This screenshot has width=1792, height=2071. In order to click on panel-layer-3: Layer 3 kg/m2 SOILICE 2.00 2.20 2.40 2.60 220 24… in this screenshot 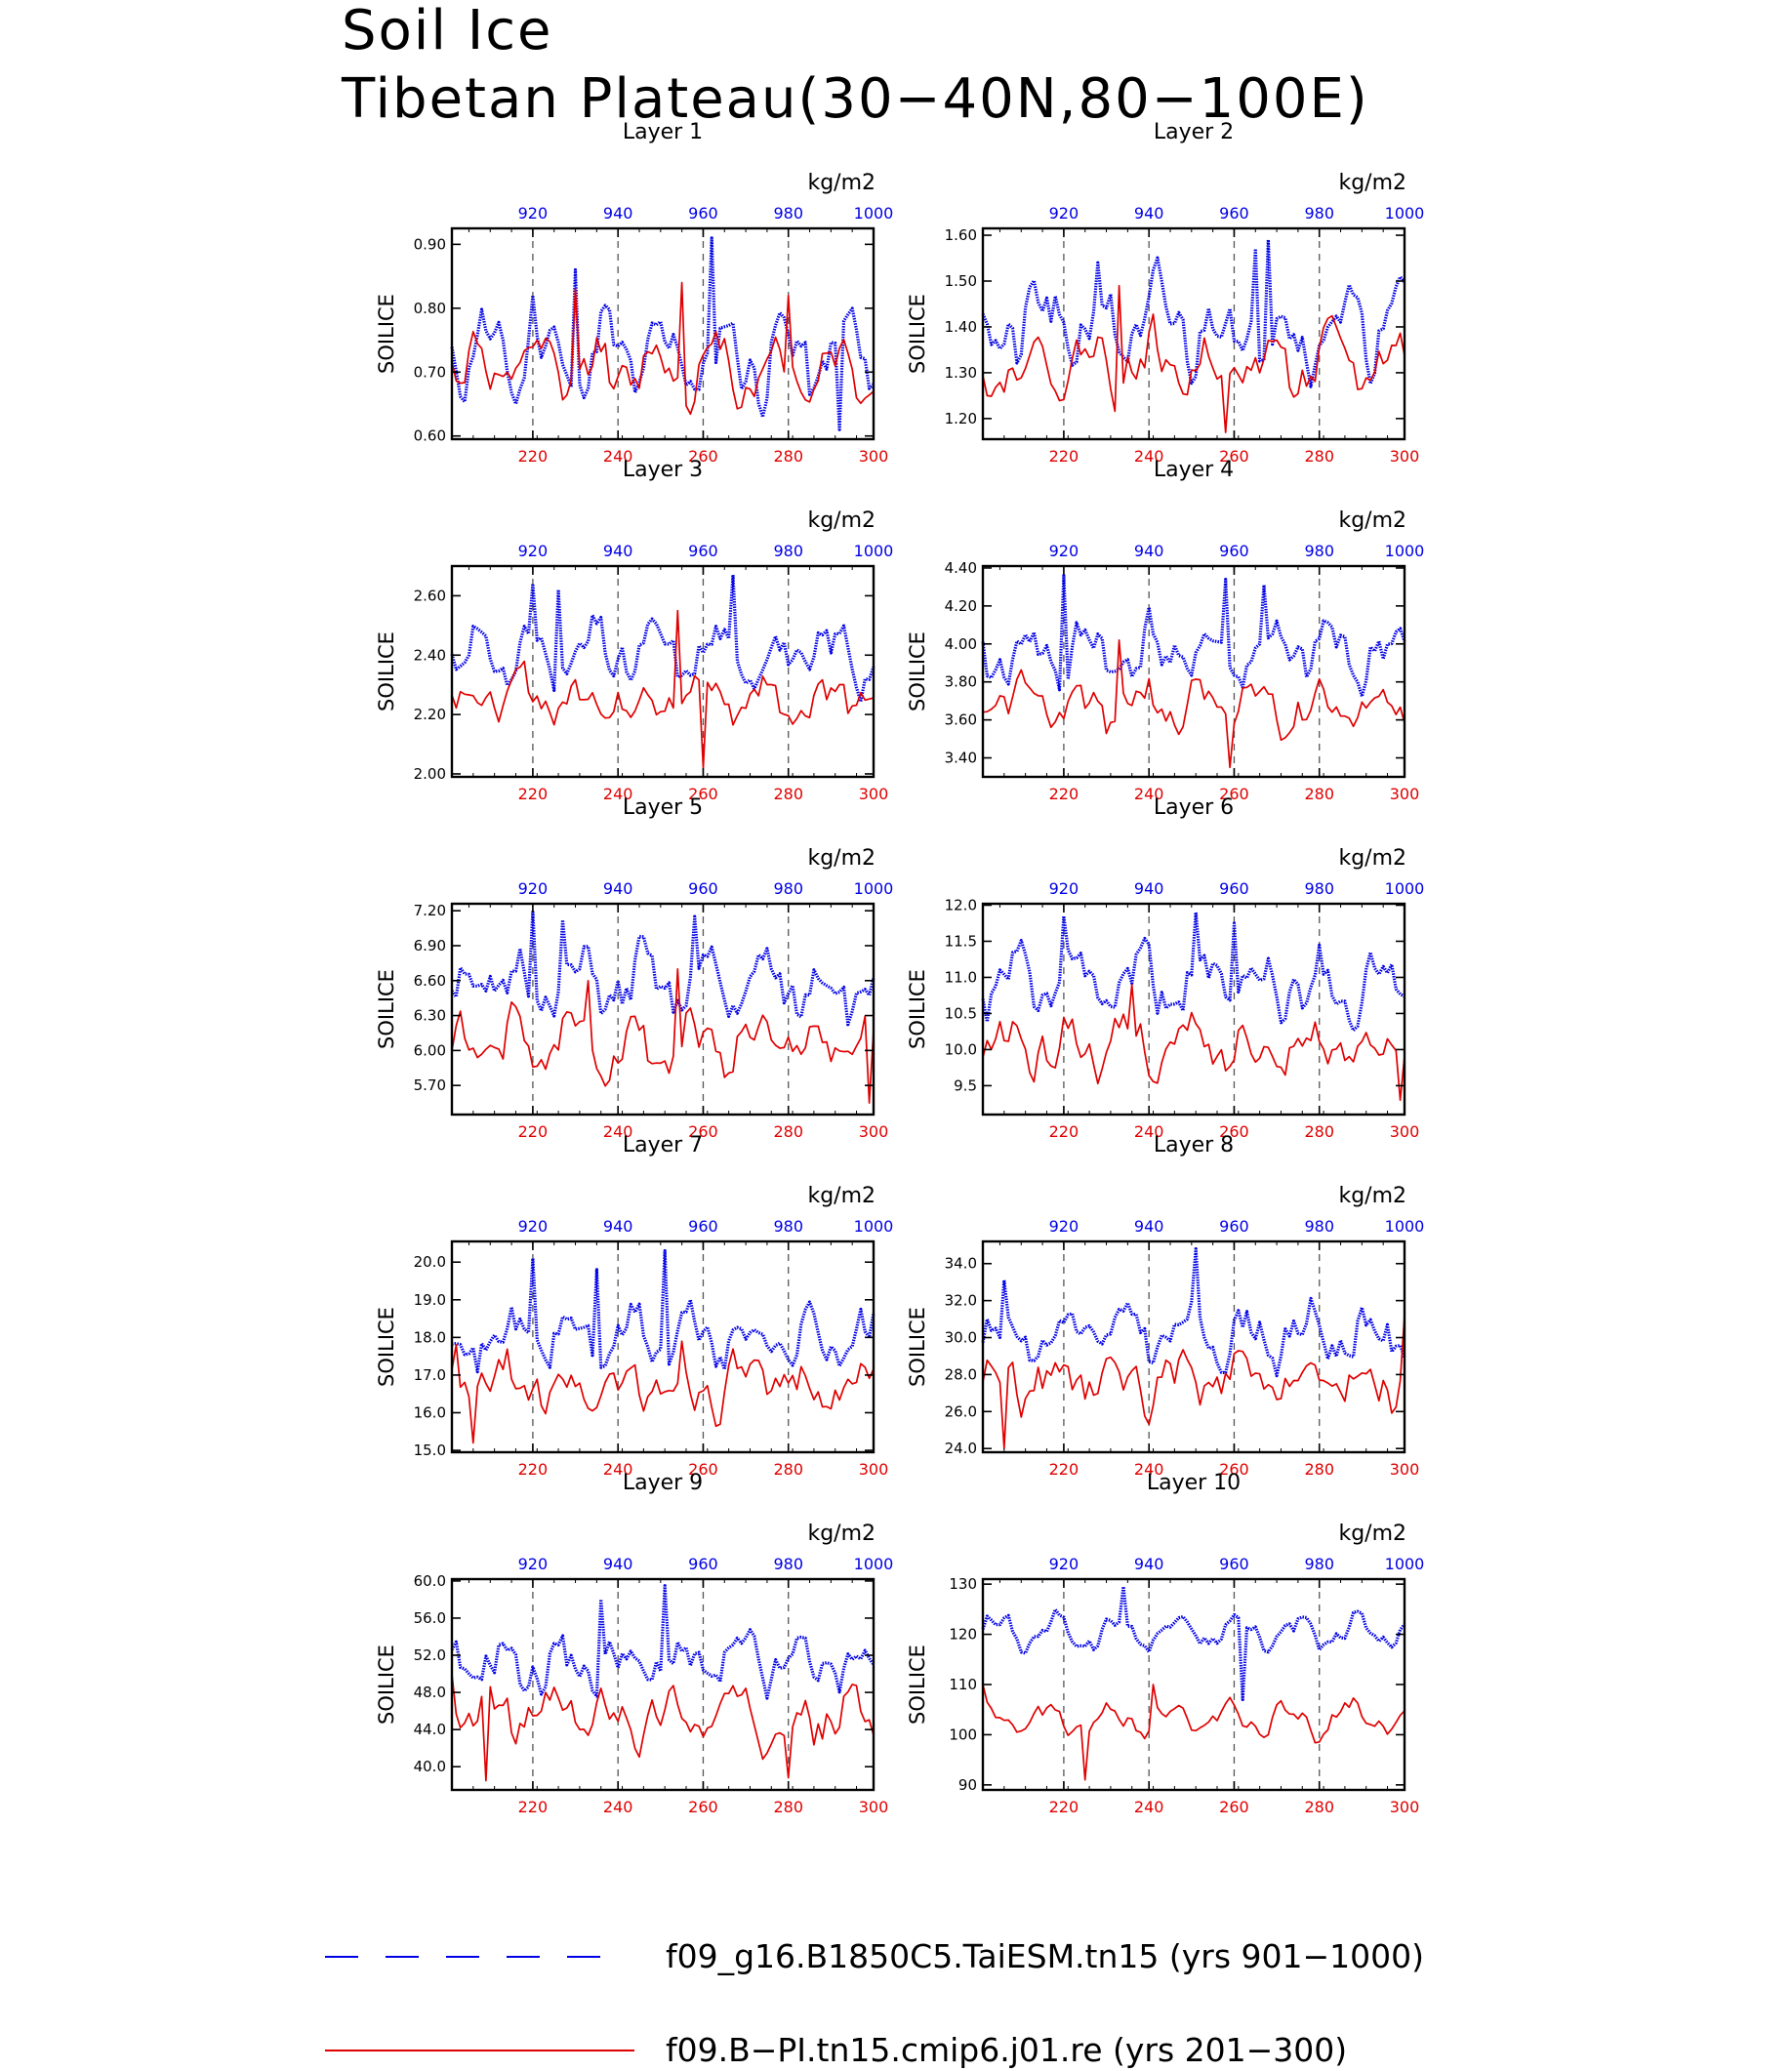, I will do `click(634, 631)`.